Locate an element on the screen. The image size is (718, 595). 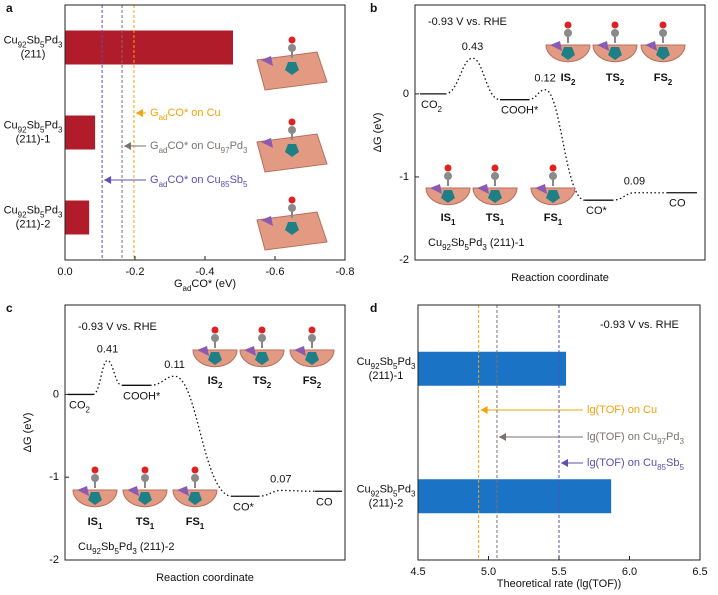
text-segment: lg(TOF) on Cu is located at coordinates (622, 437).